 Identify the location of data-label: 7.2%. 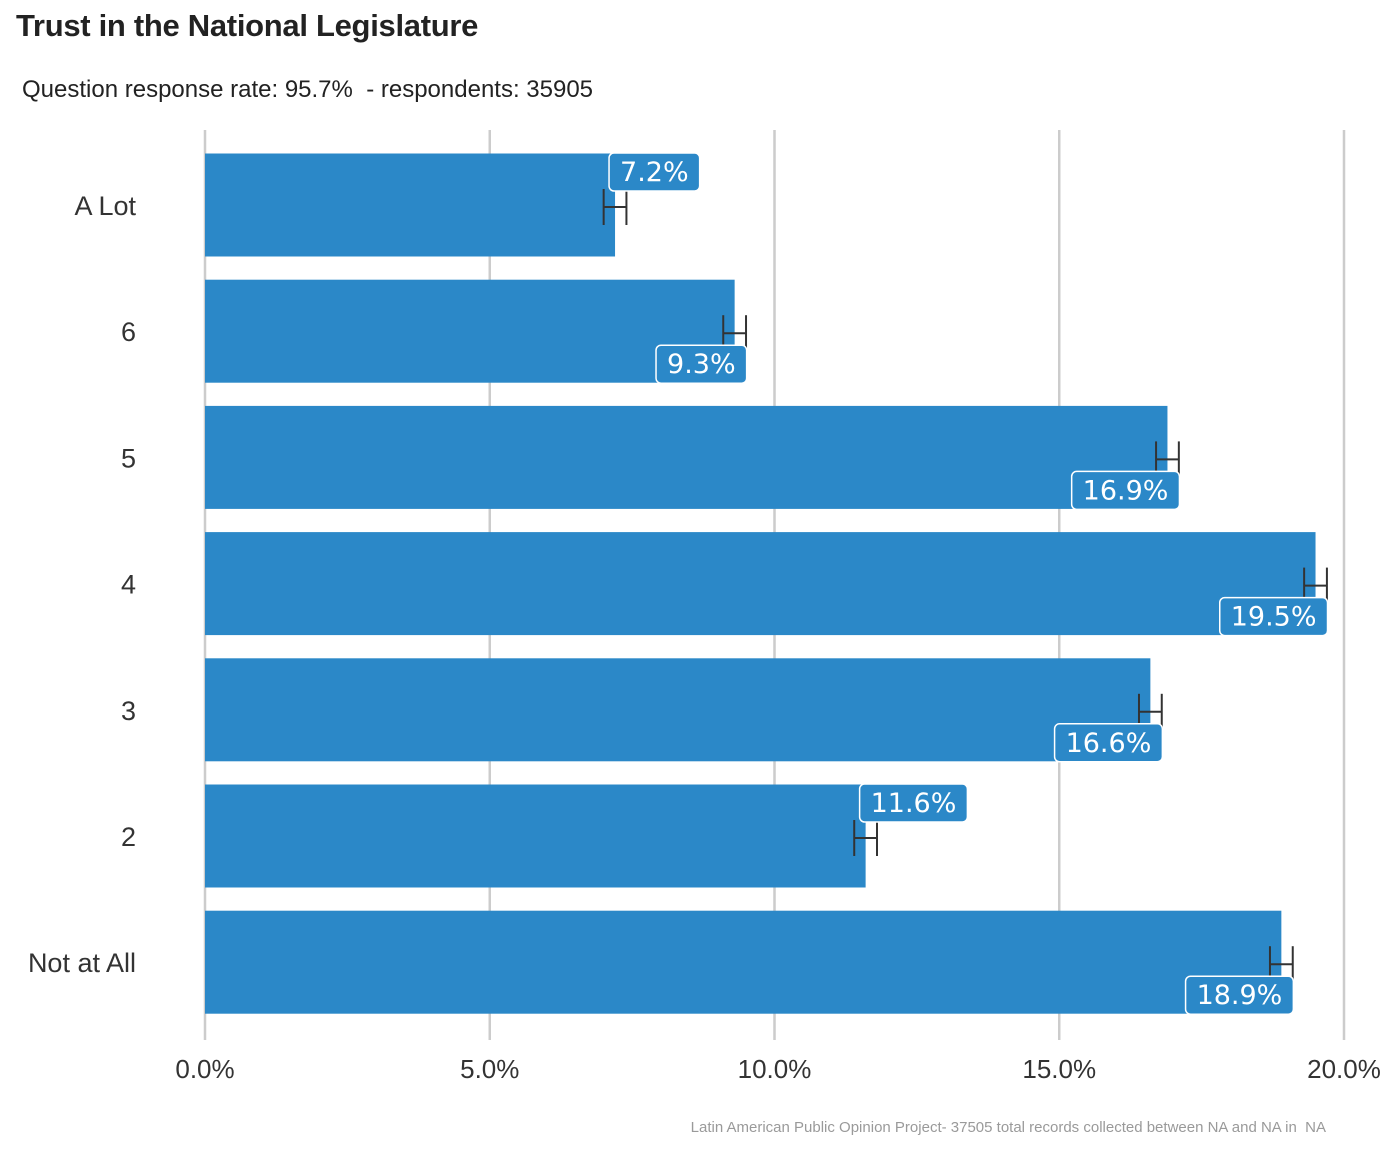
(654, 172).